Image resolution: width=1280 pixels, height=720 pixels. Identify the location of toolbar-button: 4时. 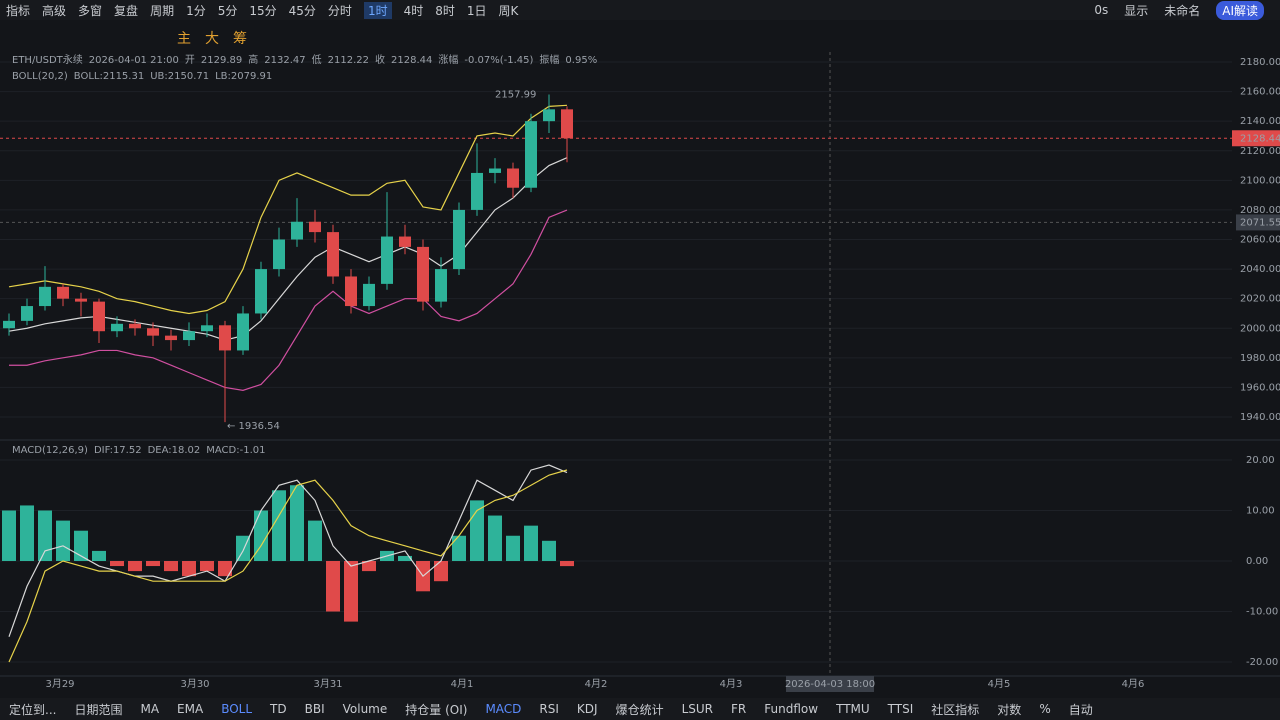
(413, 10).